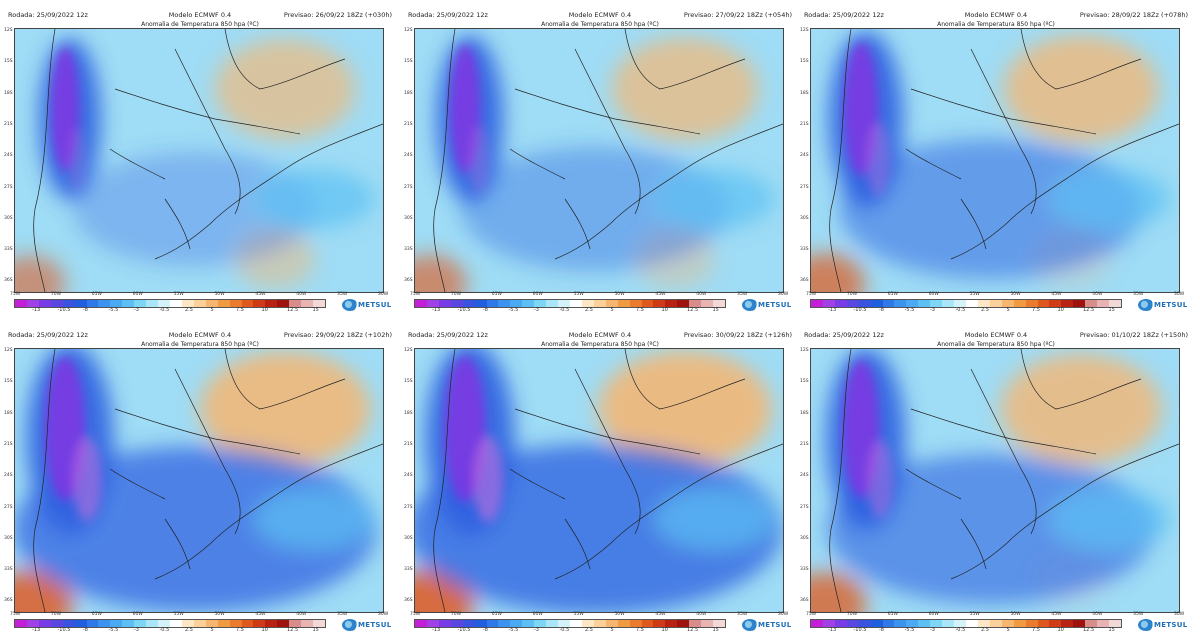 This screenshot has height=636, width=1200. I want to click on colorbar-label: 5, so click(1008, 310).